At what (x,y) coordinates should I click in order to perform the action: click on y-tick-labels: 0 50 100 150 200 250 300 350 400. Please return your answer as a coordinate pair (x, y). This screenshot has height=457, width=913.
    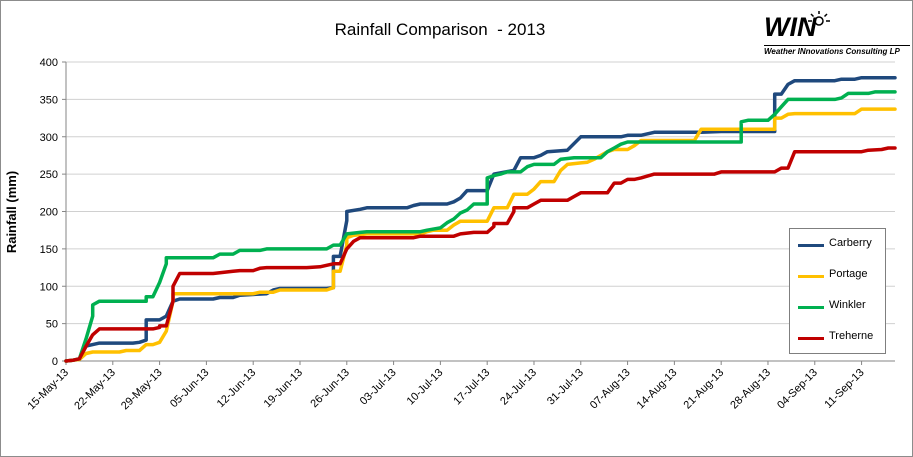
    Looking at the image, I should click on (49, 212).